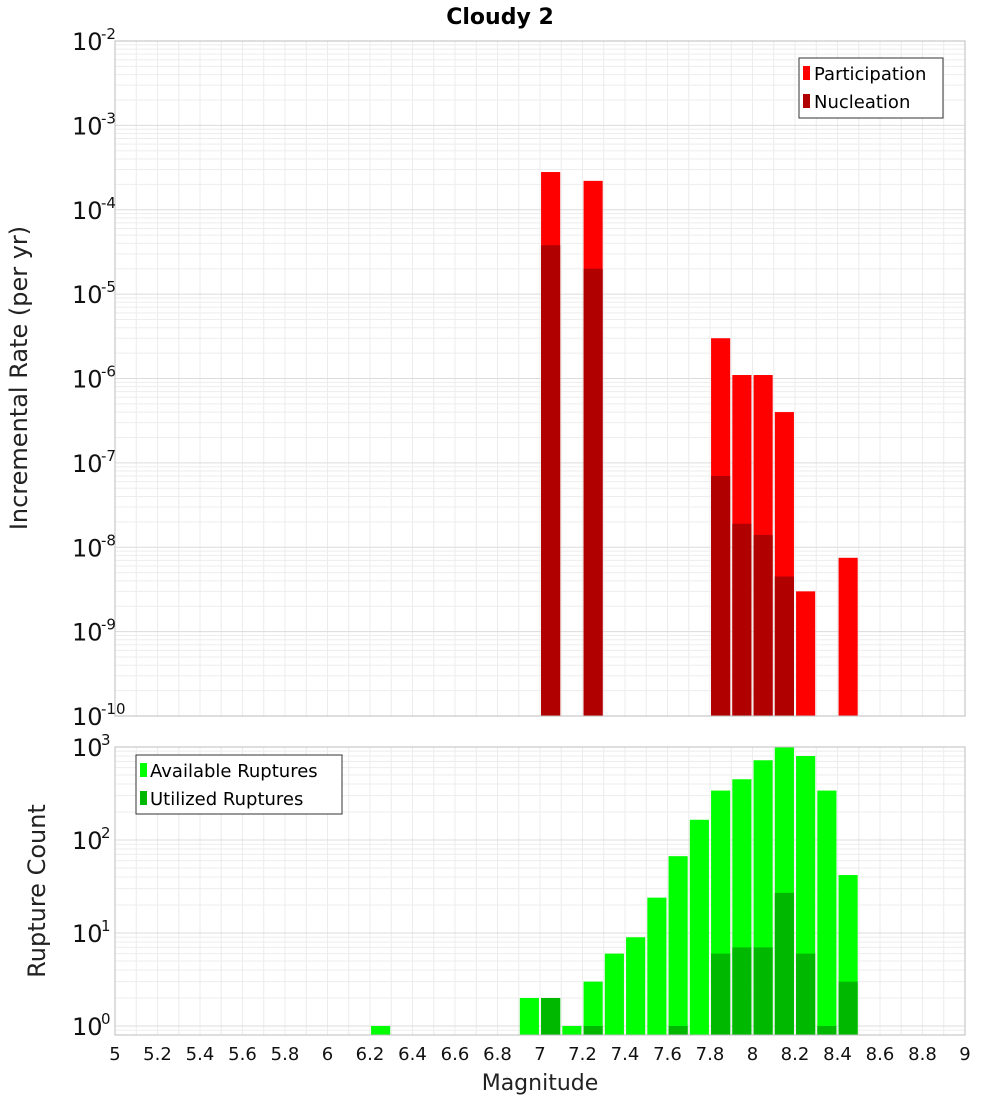  I want to click on x-tick-label: 8.8, so click(922, 1054).